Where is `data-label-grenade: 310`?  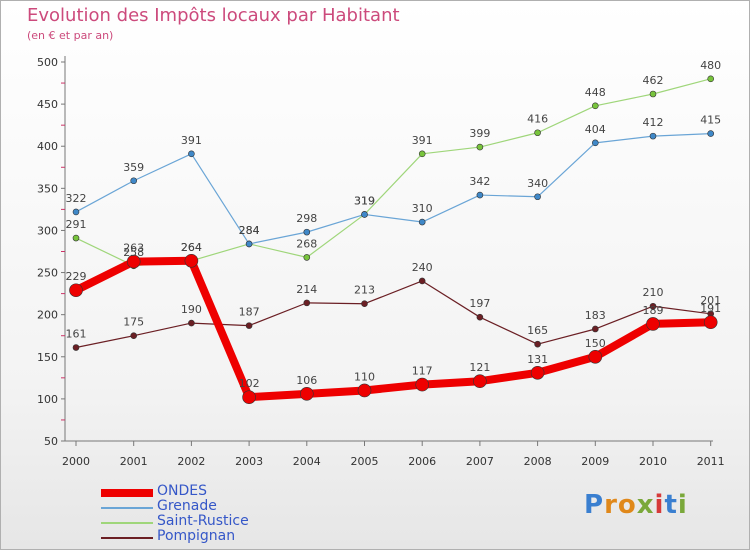 data-label-grenade: 310 is located at coordinates (422, 208).